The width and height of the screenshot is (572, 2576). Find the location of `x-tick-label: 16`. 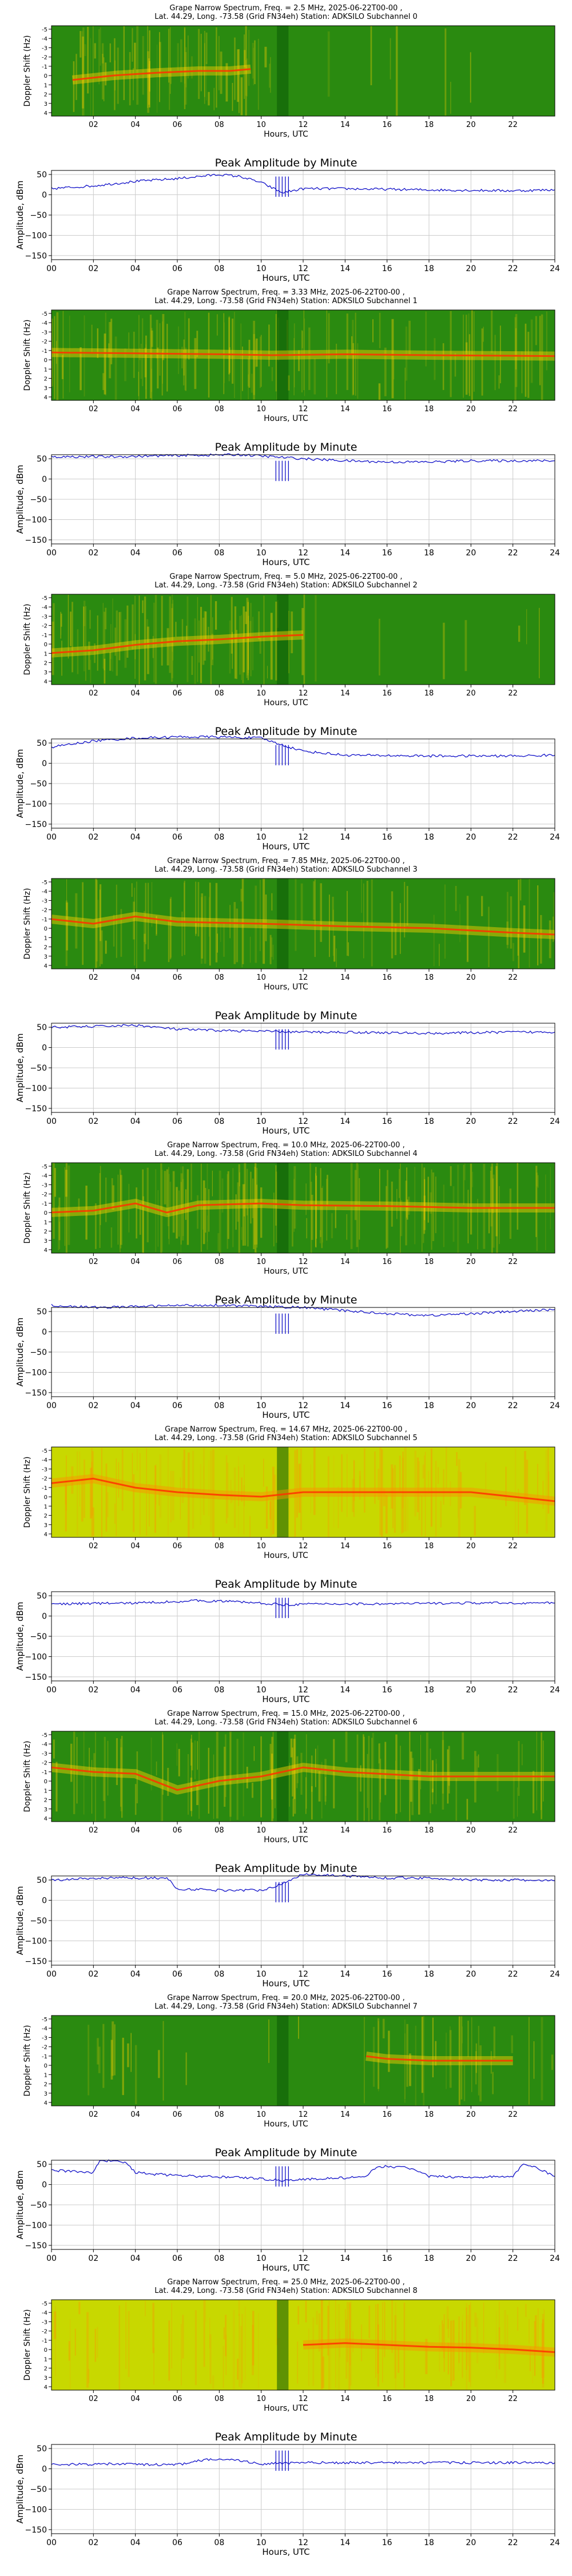

x-tick-label: 16 is located at coordinates (387, 977).